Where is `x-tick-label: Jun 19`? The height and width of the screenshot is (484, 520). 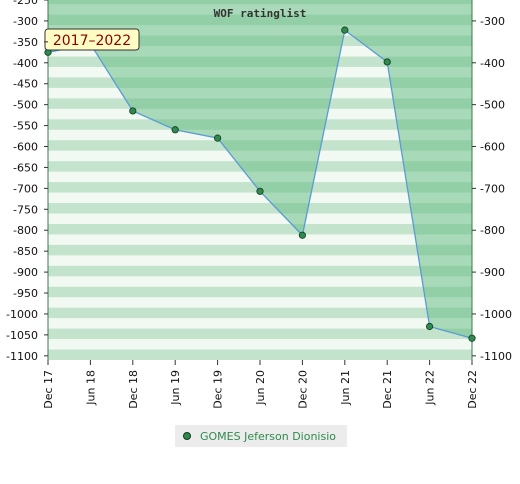 x-tick-label: Jun 19 is located at coordinates (175, 388).